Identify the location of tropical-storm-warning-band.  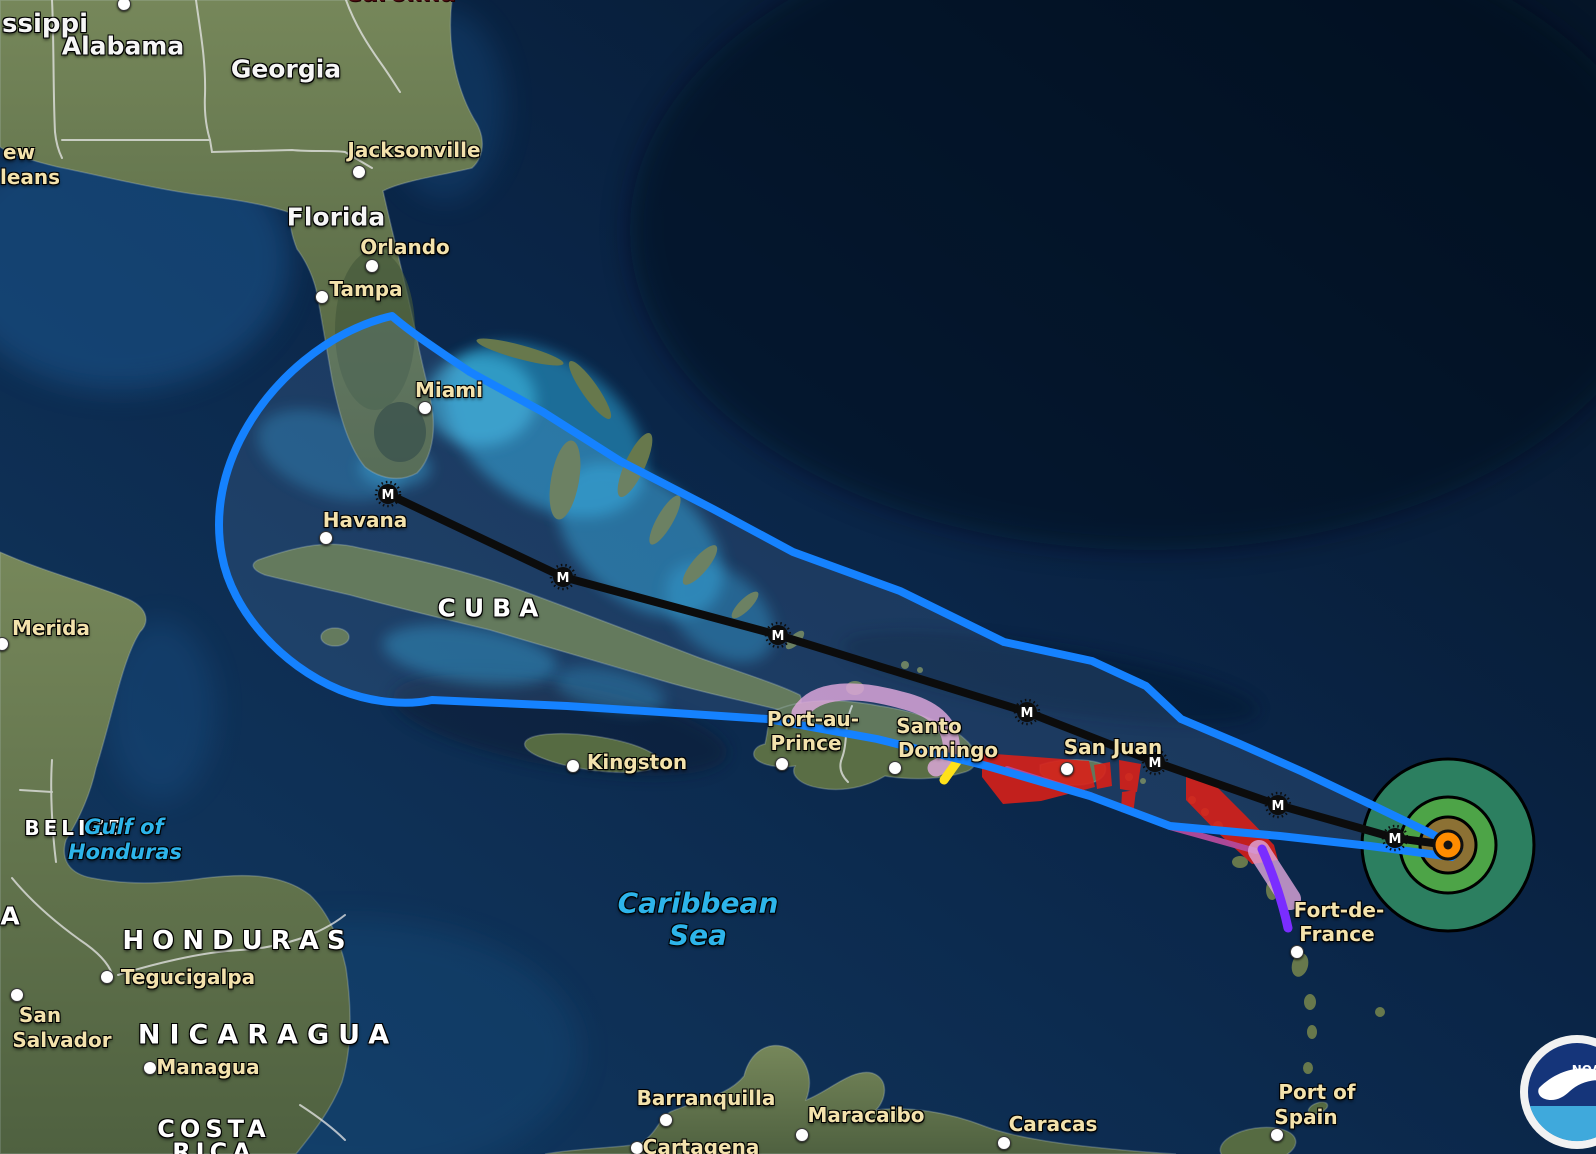
(1275, 888).